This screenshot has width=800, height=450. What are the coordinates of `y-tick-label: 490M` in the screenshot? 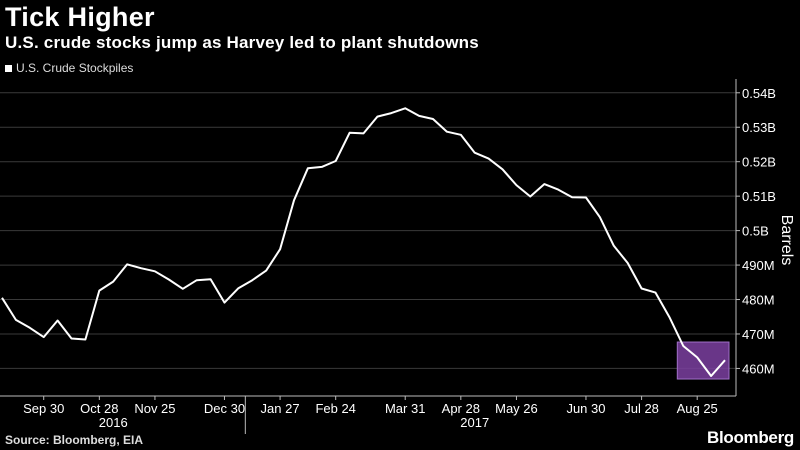 It's located at (758, 265).